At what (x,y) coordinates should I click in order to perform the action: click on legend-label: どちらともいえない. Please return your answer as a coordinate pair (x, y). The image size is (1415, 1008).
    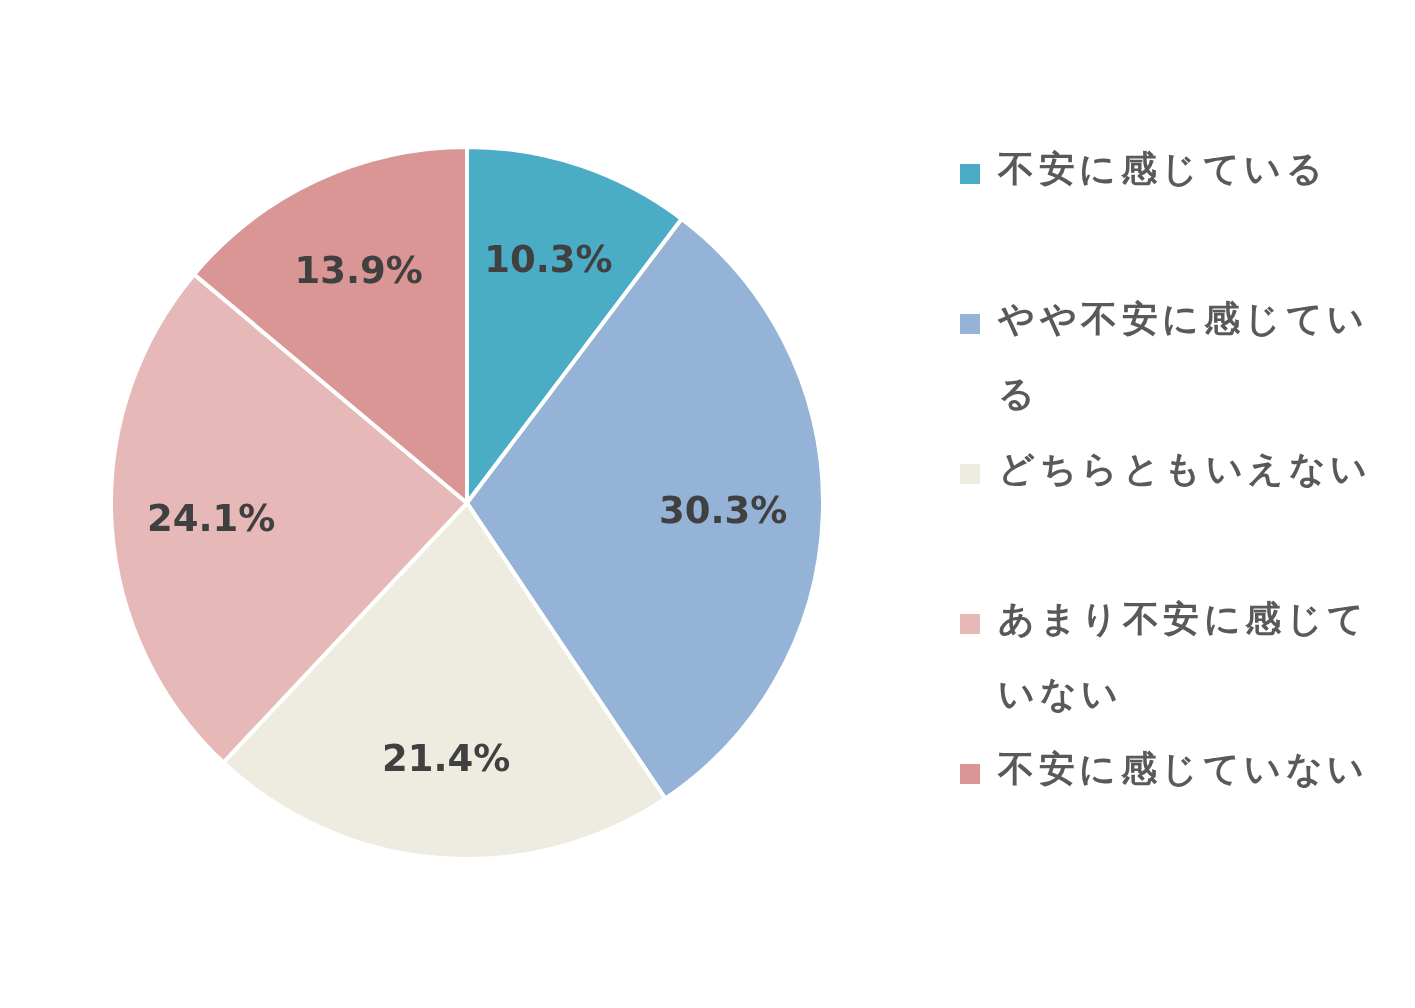
    Looking at the image, I should click on (1185, 469).